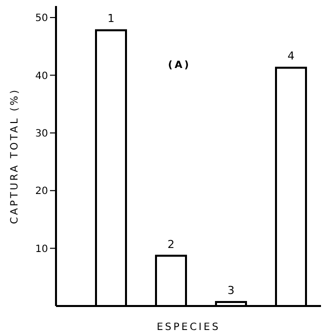 The width and height of the screenshot is (325, 336). Describe the element at coordinates (179, 65) in the screenshot. I see `annotation: (A)` at that location.